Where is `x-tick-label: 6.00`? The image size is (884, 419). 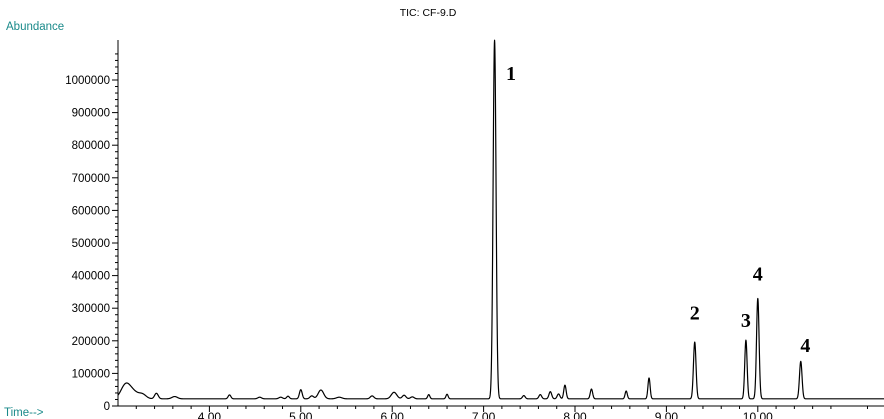
x-tick-label: 6.00 is located at coordinates (393, 414).